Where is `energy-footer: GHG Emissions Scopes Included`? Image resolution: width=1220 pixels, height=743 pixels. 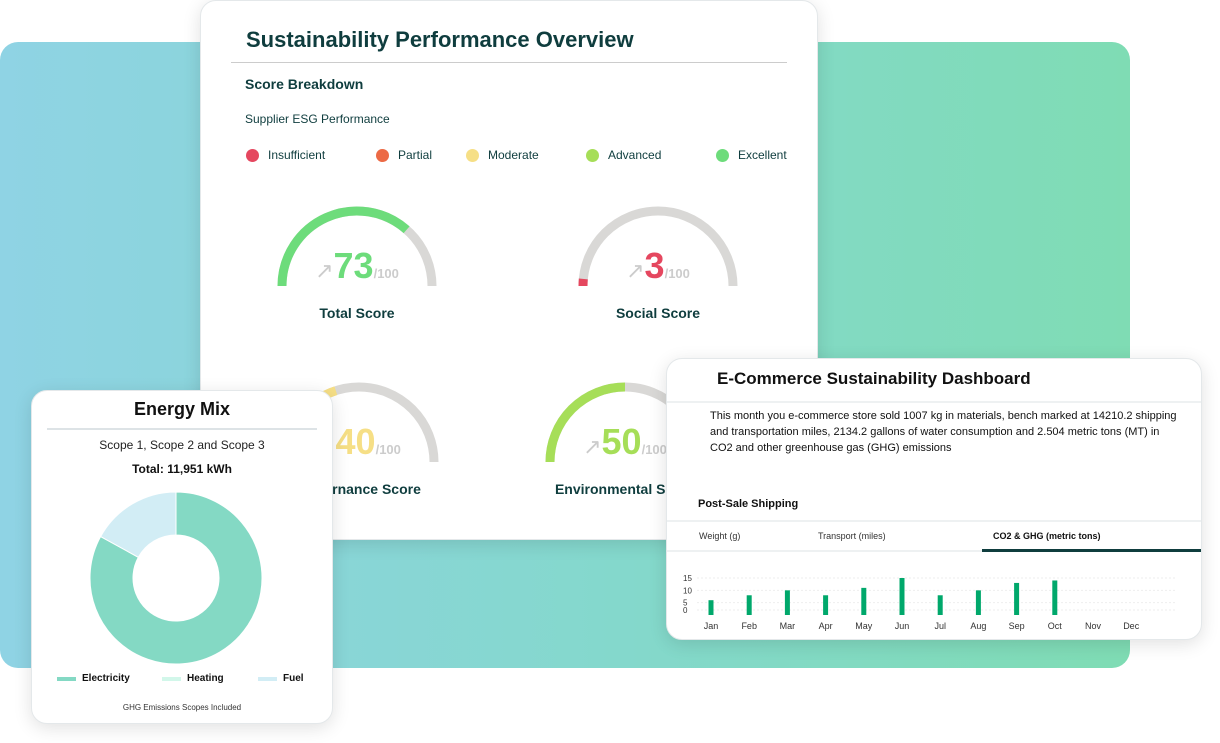
energy-footer: GHG Emissions Scopes Included is located at coordinates (182, 707).